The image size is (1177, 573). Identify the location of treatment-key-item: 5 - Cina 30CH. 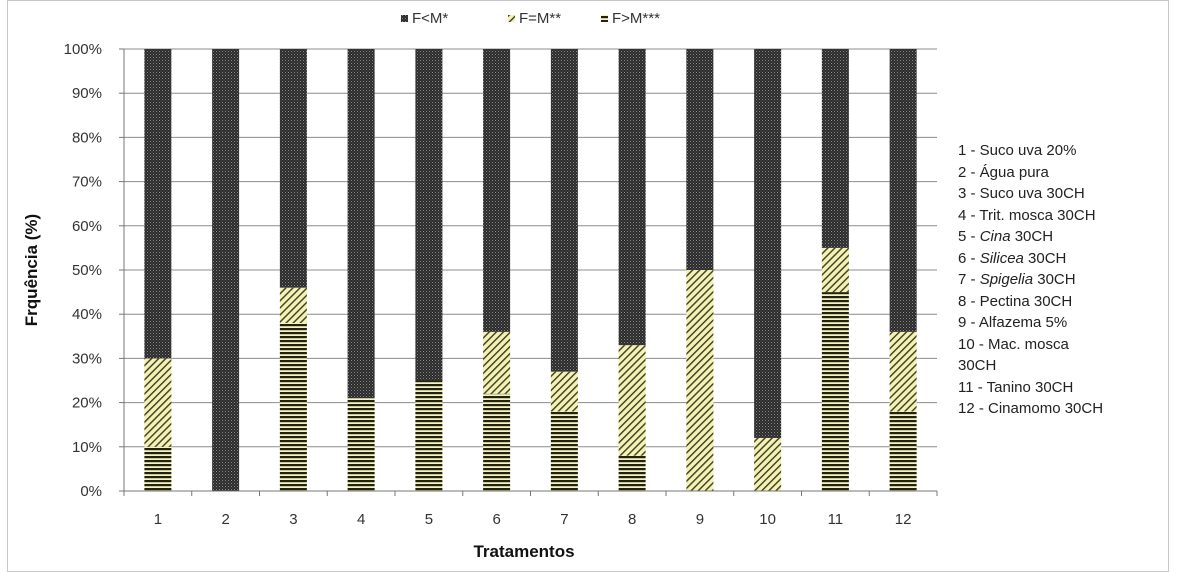
(1030, 237).